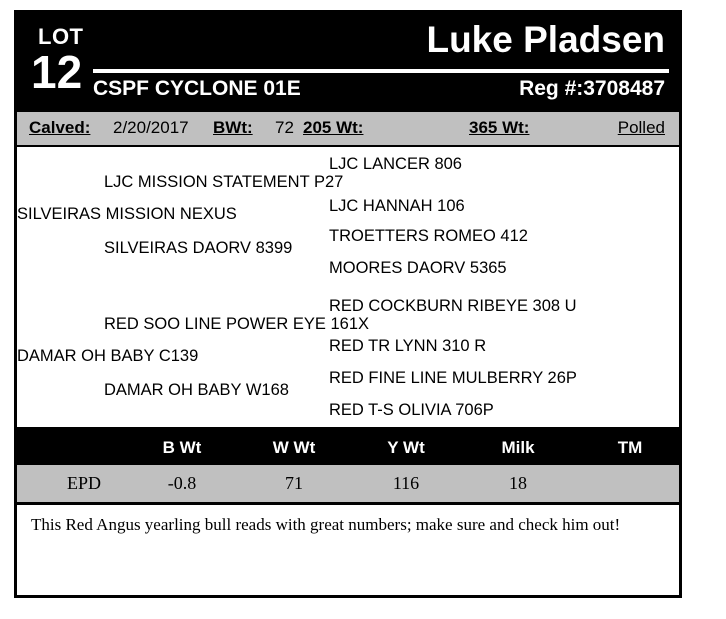 The width and height of the screenshot is (726, 619). Describe the element at coordinates (127, 214) in the screenshot. I see `pedigree-sire: SILVEIRAS MISSION NEXUS` at that location.